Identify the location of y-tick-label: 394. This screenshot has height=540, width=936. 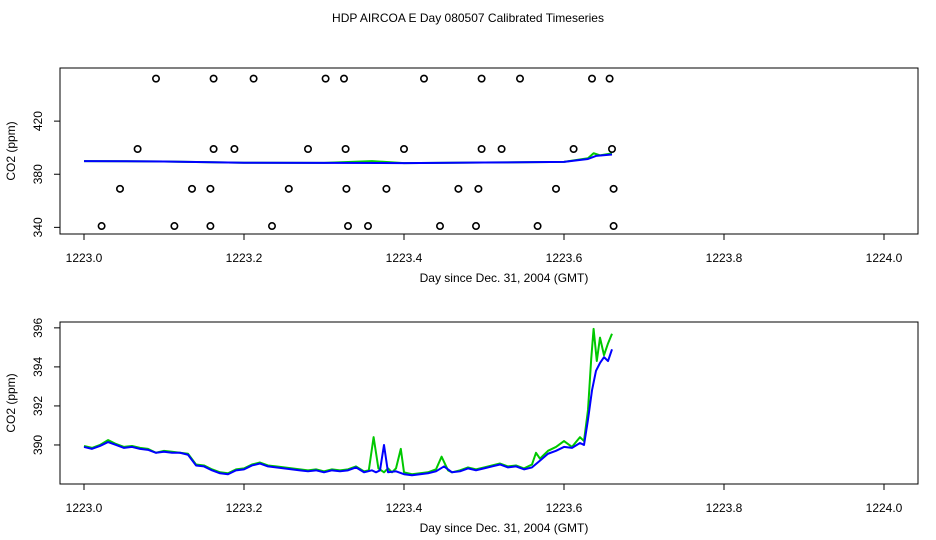
(38, 367).